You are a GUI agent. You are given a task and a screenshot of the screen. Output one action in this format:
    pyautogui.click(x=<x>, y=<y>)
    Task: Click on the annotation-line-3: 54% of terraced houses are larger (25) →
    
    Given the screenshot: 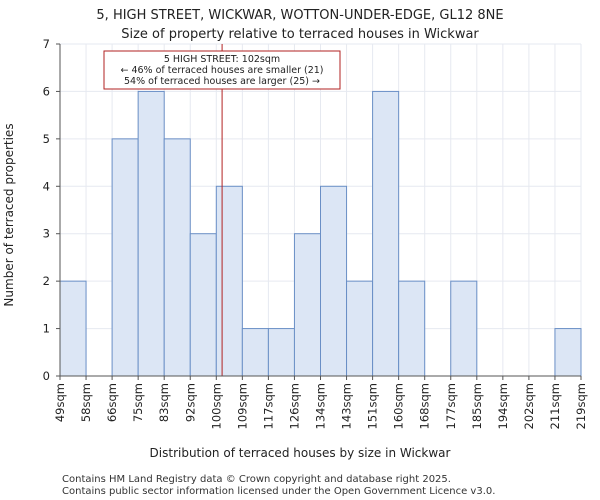 What is the action you would take?
    pyautogui.click(x=222, y=81)
    